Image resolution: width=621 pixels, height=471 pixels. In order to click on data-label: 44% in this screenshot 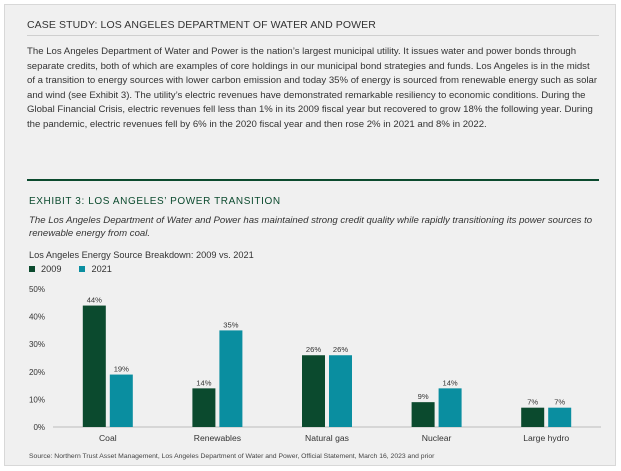, I will do `click(94, 300)`.